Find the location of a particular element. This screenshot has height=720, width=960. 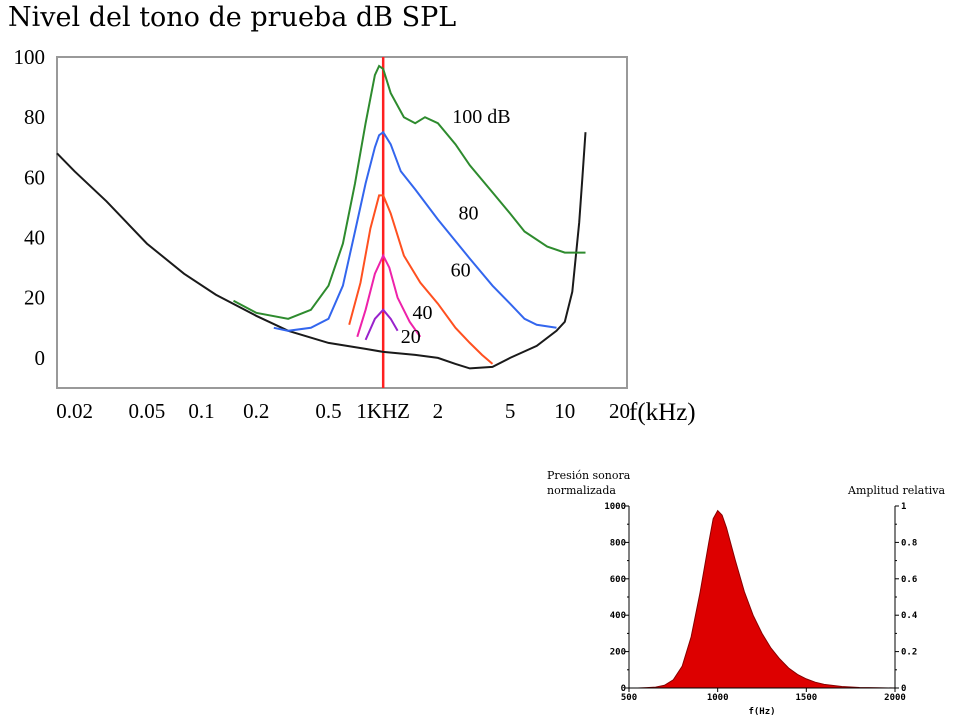

right-tick-label: 0 is located at coordinates (903, 689).